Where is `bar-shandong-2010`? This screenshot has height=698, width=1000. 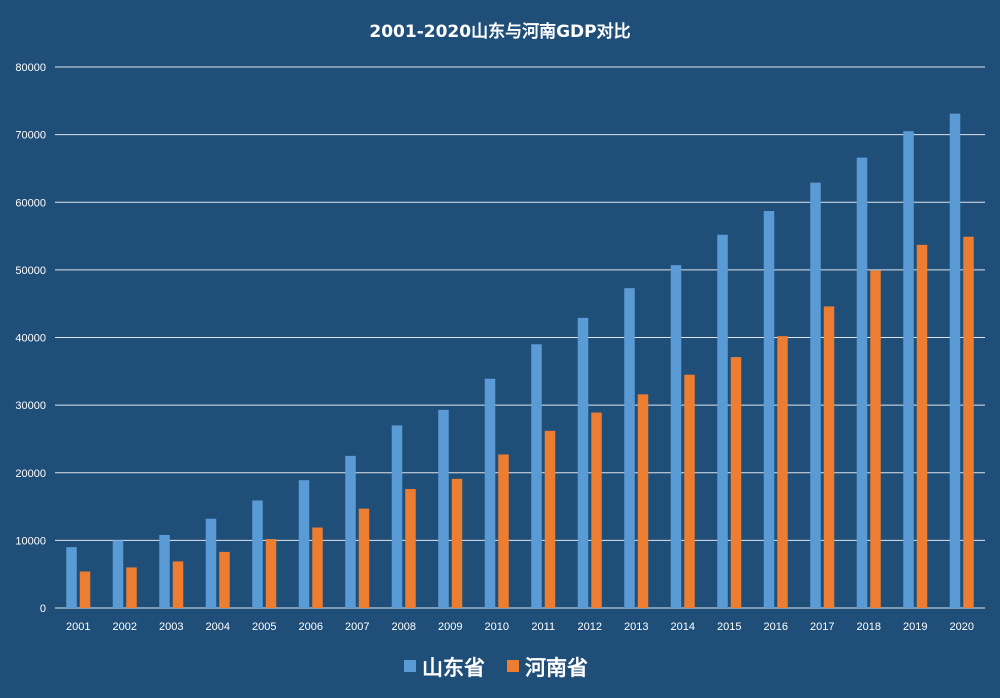 bar-shandong-2010 is located at coordinates (490, 493).